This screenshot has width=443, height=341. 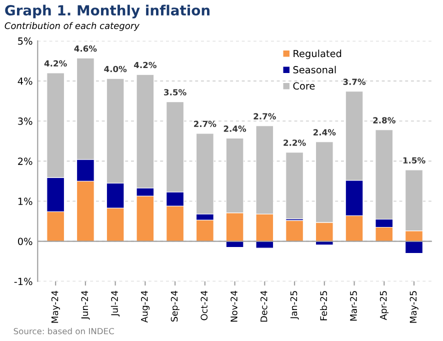 What do you see at coordinates (175, 92) in the screenshot?
I see `total-label: 3.5%` at bounding box center [175, 92].